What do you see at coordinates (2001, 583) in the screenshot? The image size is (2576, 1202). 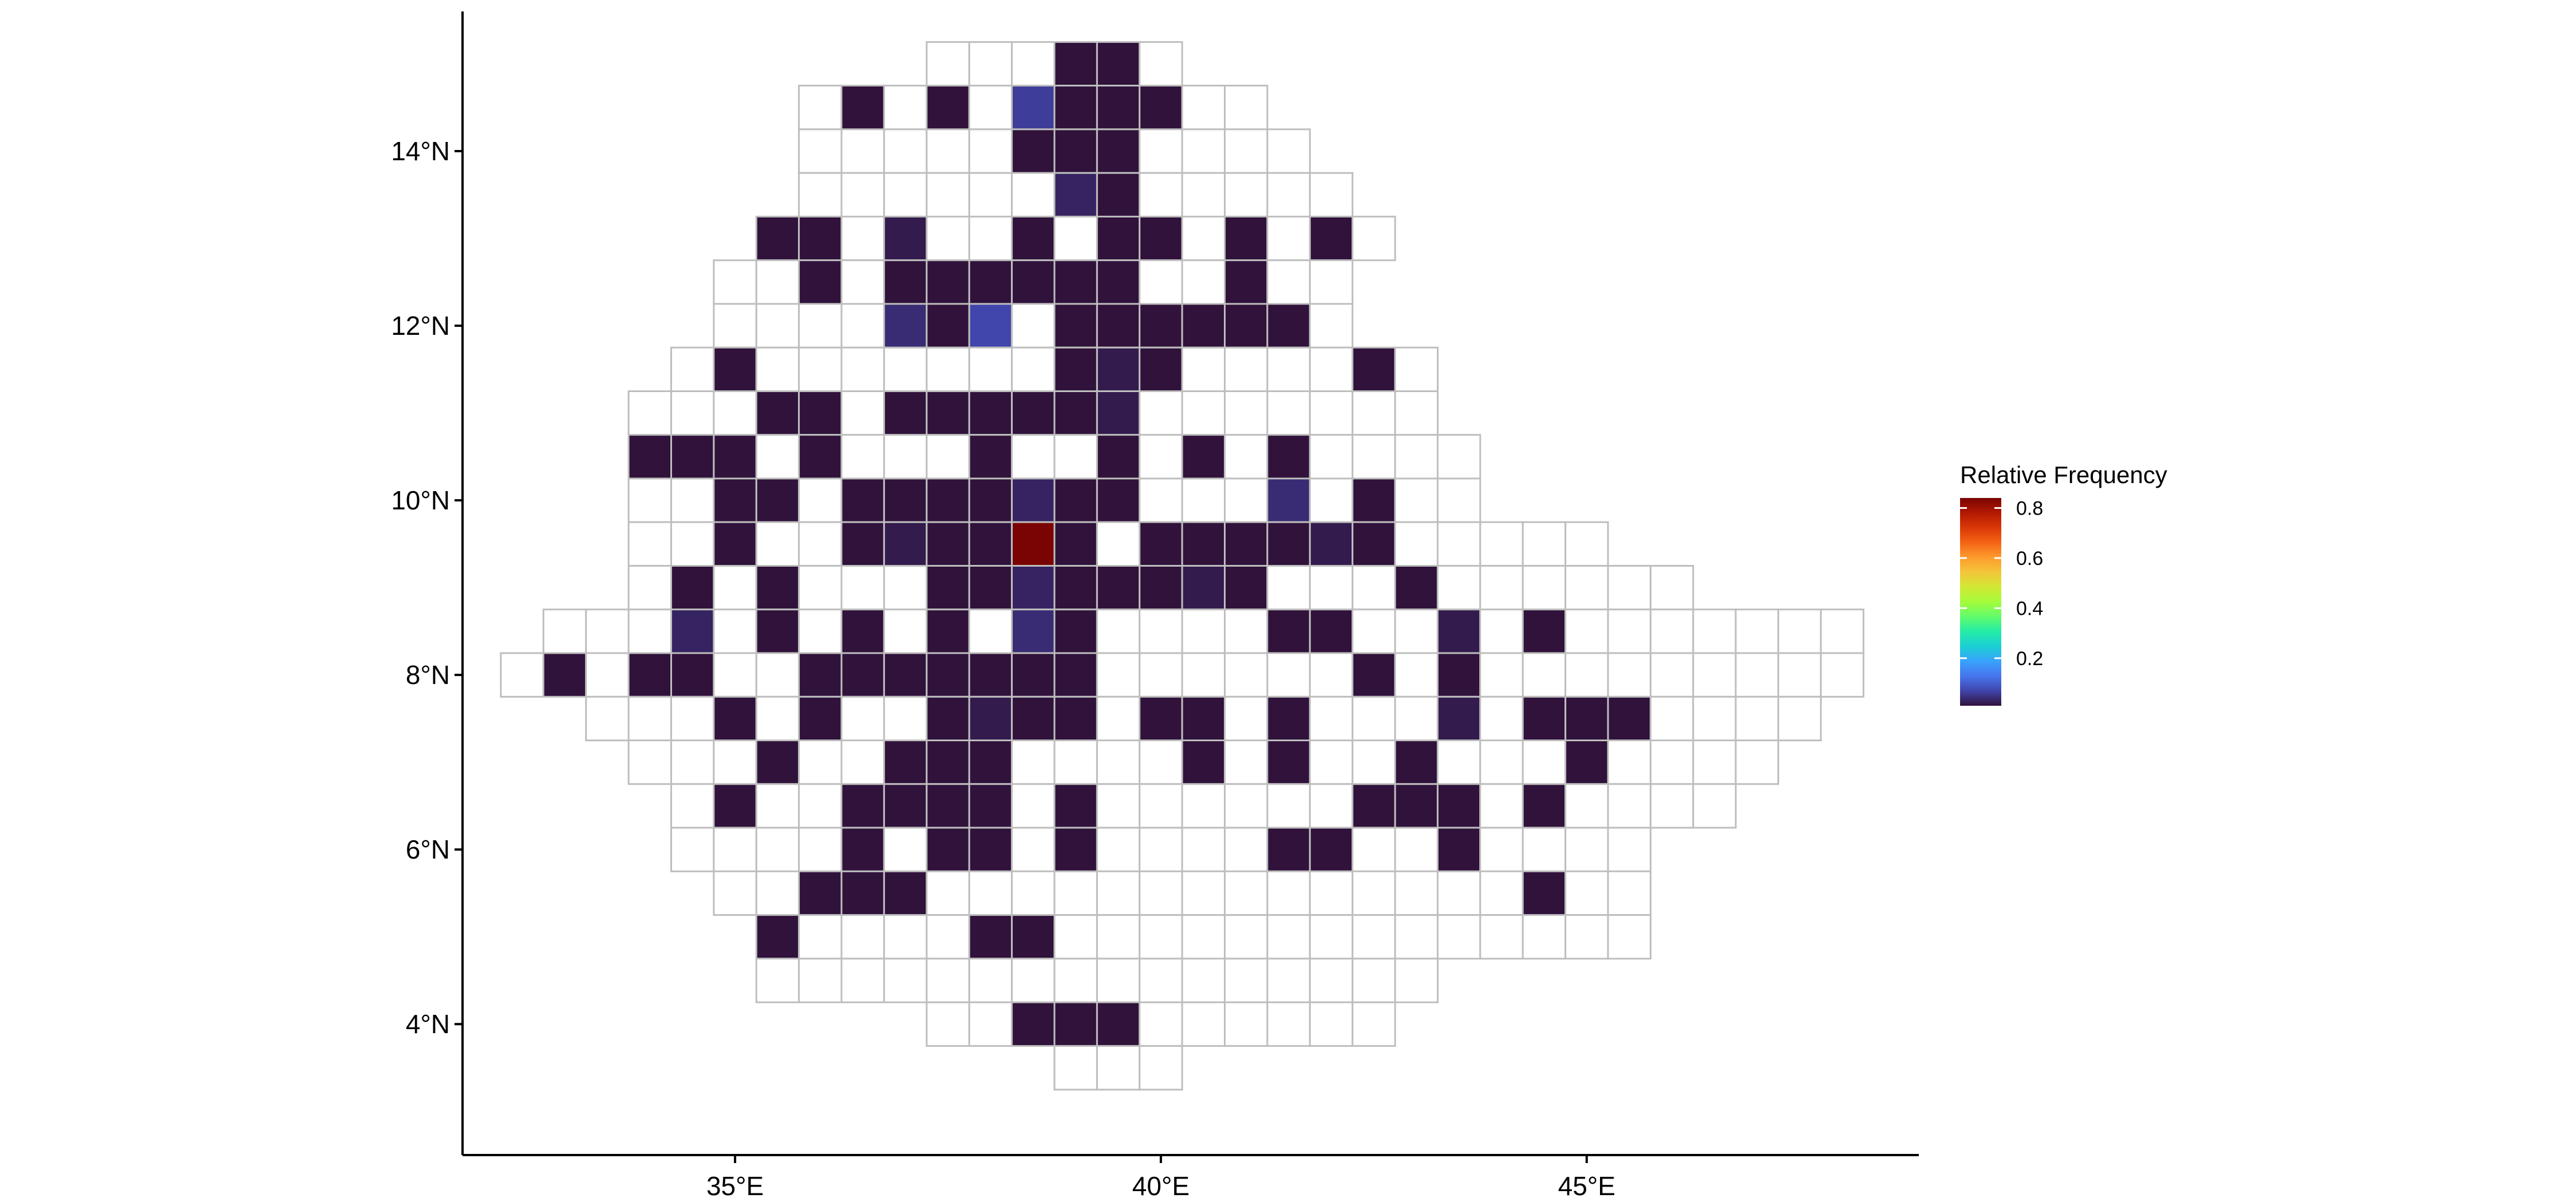 I see `legend-ticks: 0.2 0.4 0.6 0.8` at bounding box center [2001, 583].